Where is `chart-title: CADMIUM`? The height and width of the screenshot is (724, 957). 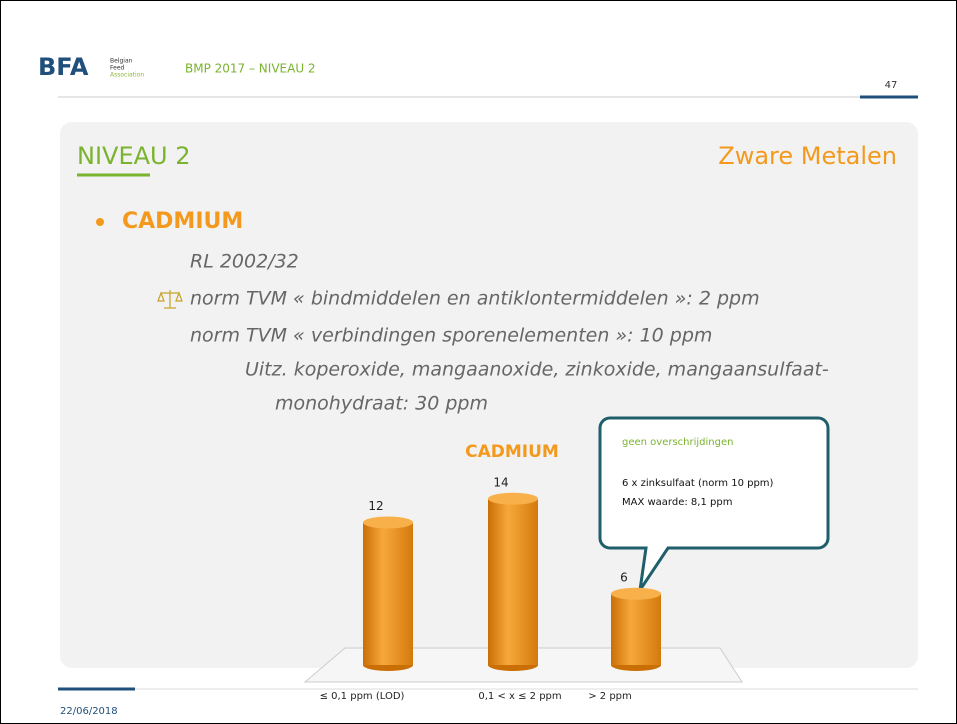
chart-title: CADMIUM is located at coordinates (512, 452).